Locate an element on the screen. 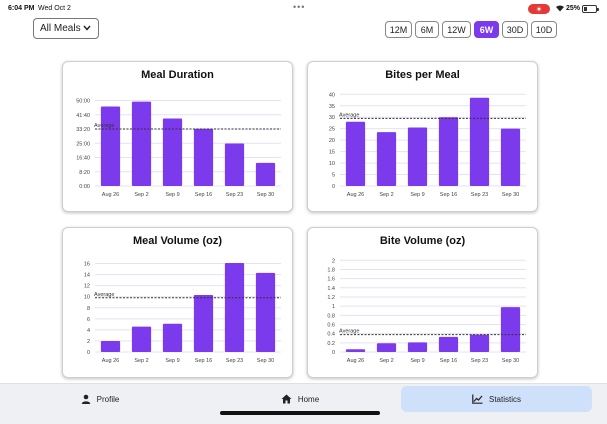 The width and height of the screenshot is (607, 424). meal-filter-dropdown: All Meals is located at coordinates (66, 28).